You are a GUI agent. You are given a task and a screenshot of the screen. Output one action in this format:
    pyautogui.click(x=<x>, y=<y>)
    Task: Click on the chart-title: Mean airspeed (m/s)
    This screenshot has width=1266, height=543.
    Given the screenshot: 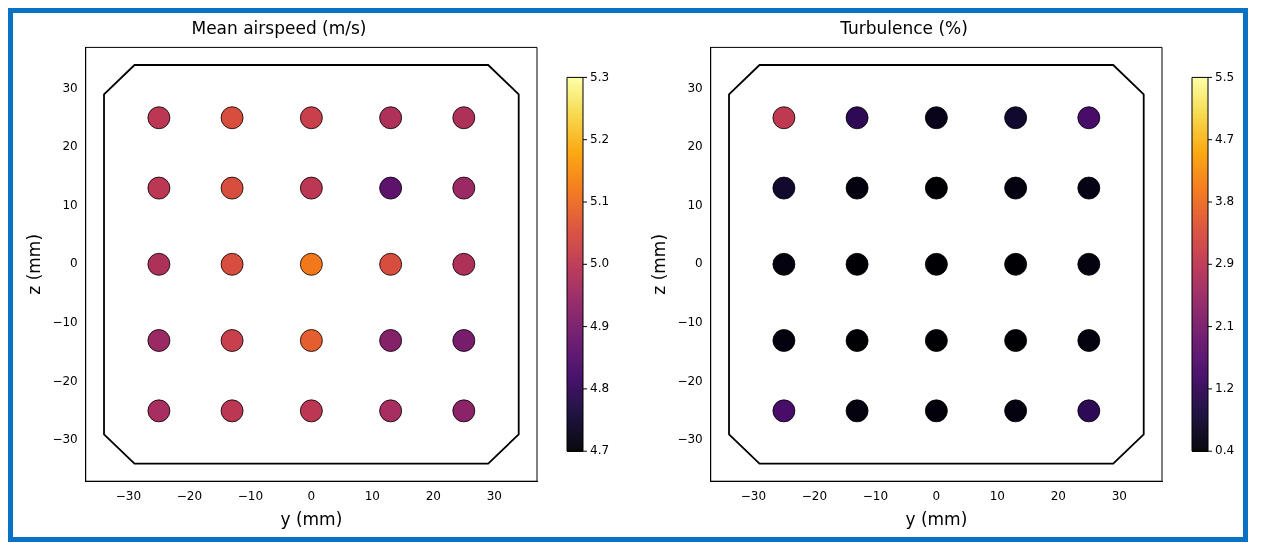 What is the action you would take?
    pyautogui.click(x=279, y=27)
    